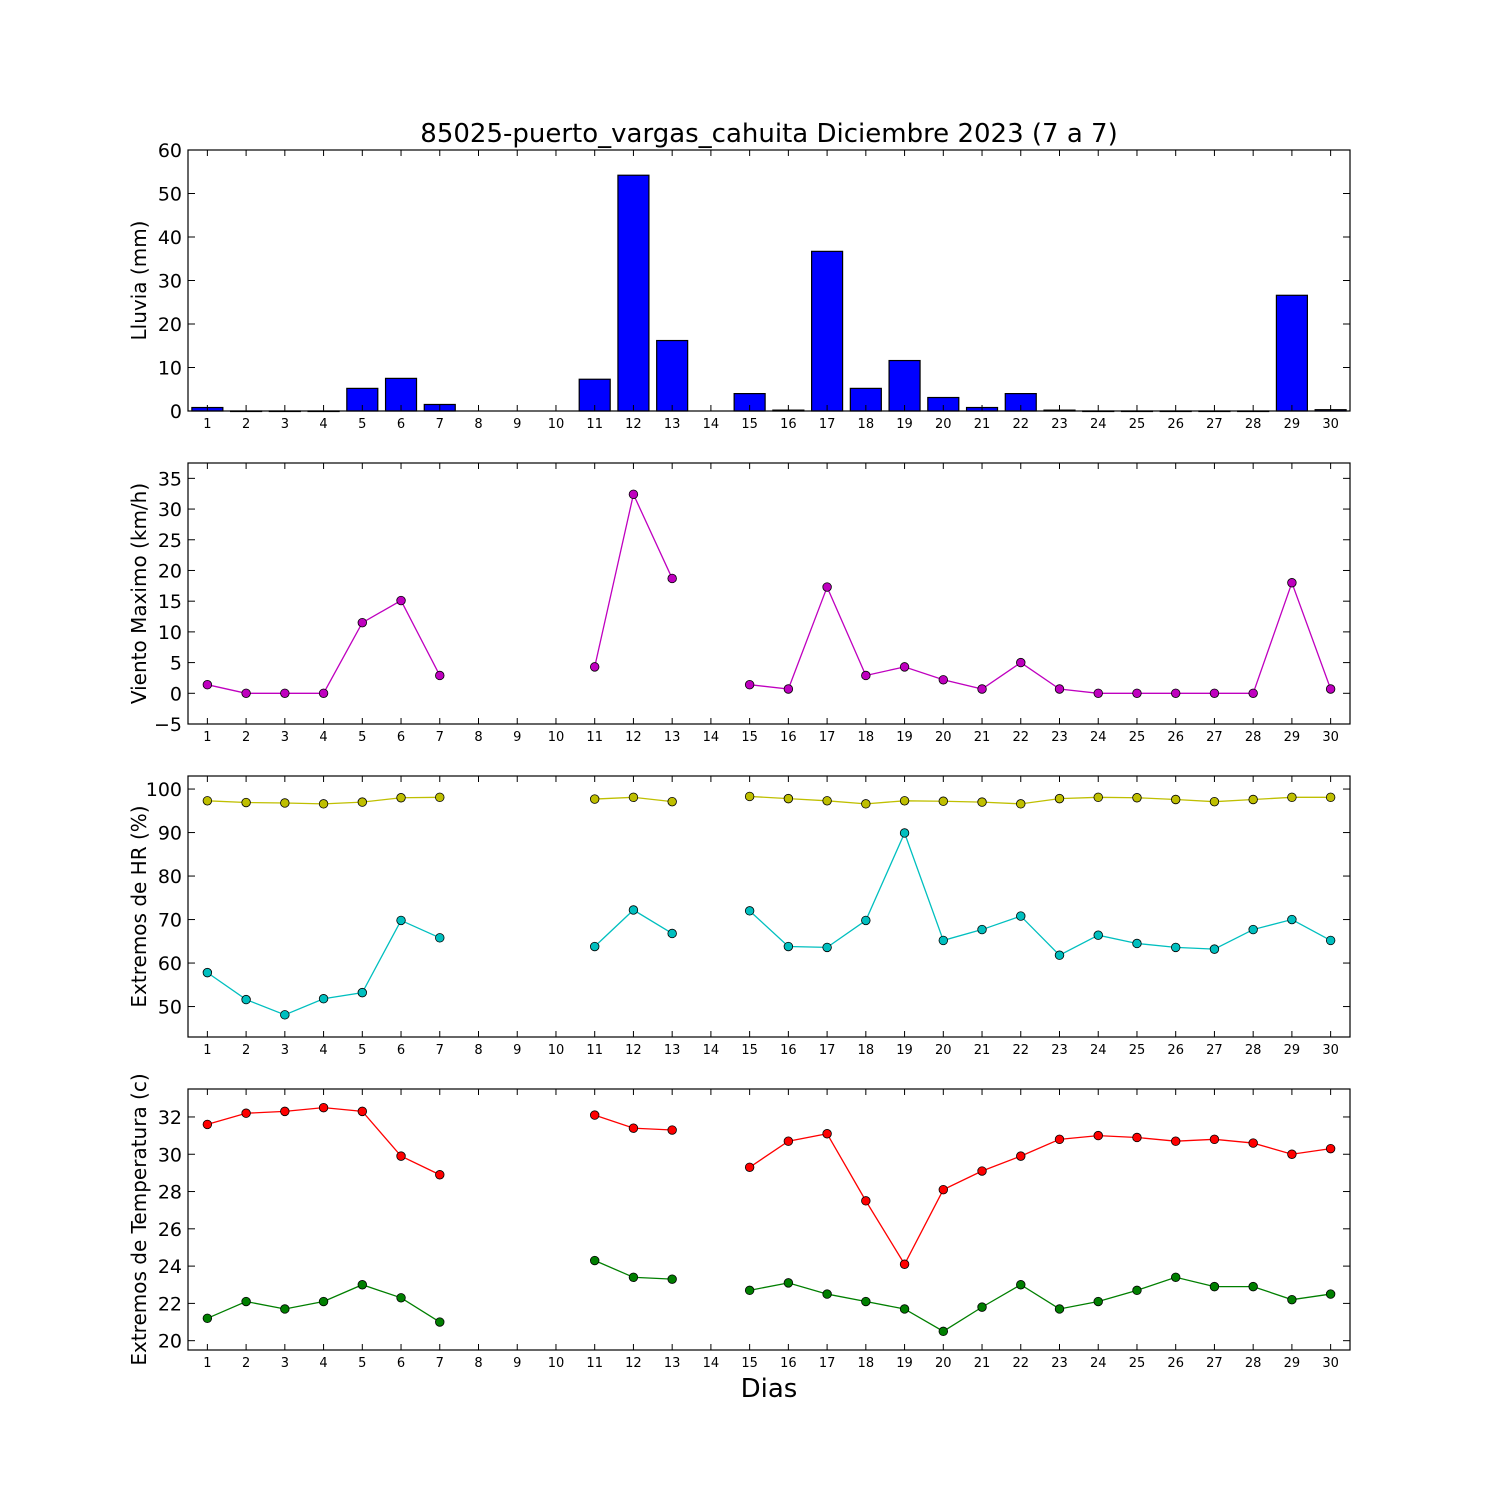 This screenshot has width=1500, height=1504. I want to click on x-tick-label: 3, so click(285, 1363).